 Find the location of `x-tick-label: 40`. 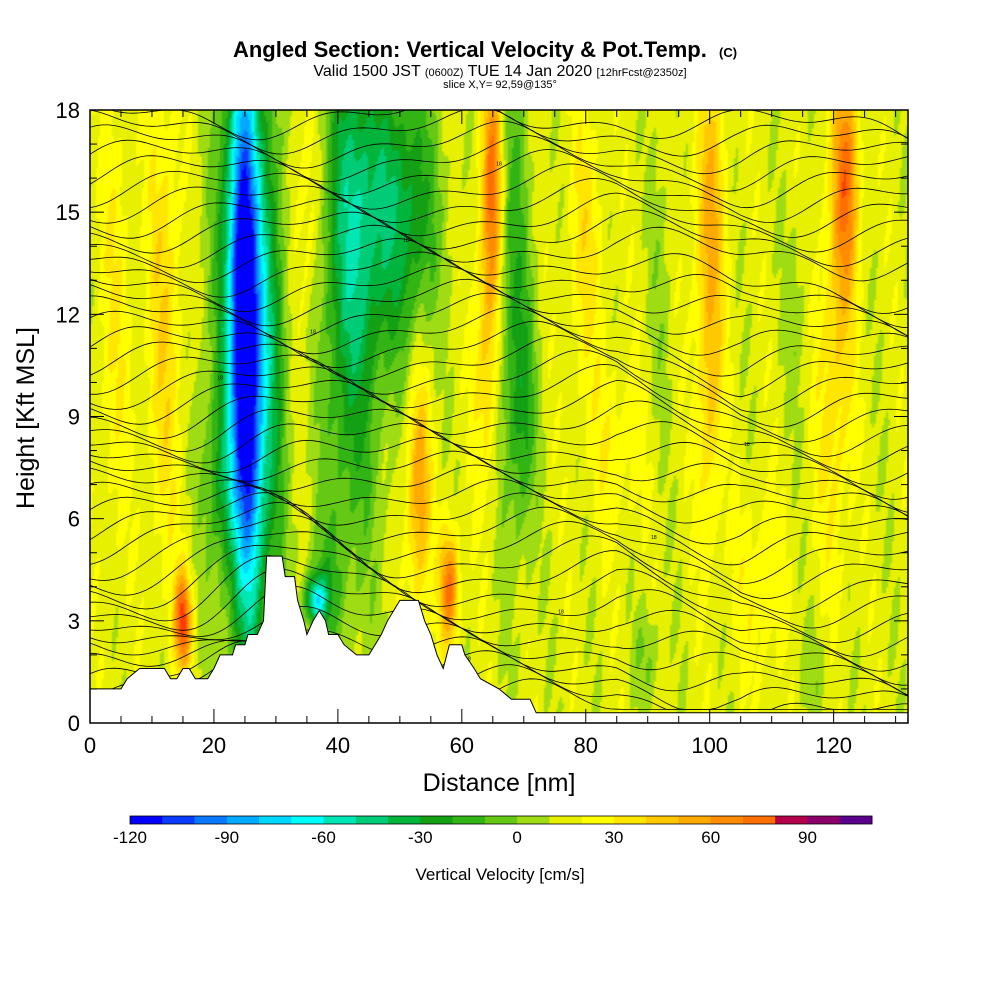

x-tick-label: 40 is located at coordinates (338, 745).